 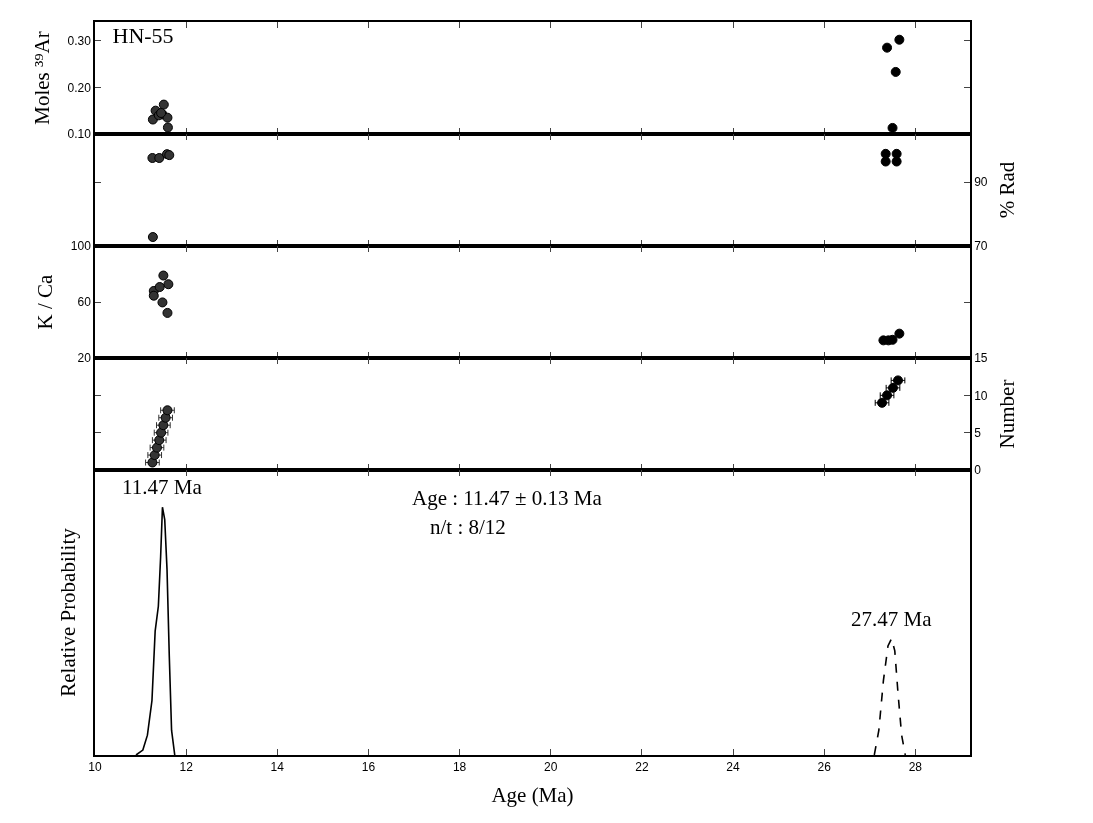 What do you see at coordinates (459, 767) in the screenshot?
I see `x-tick-label: 18` at bounding box center [459, 767].